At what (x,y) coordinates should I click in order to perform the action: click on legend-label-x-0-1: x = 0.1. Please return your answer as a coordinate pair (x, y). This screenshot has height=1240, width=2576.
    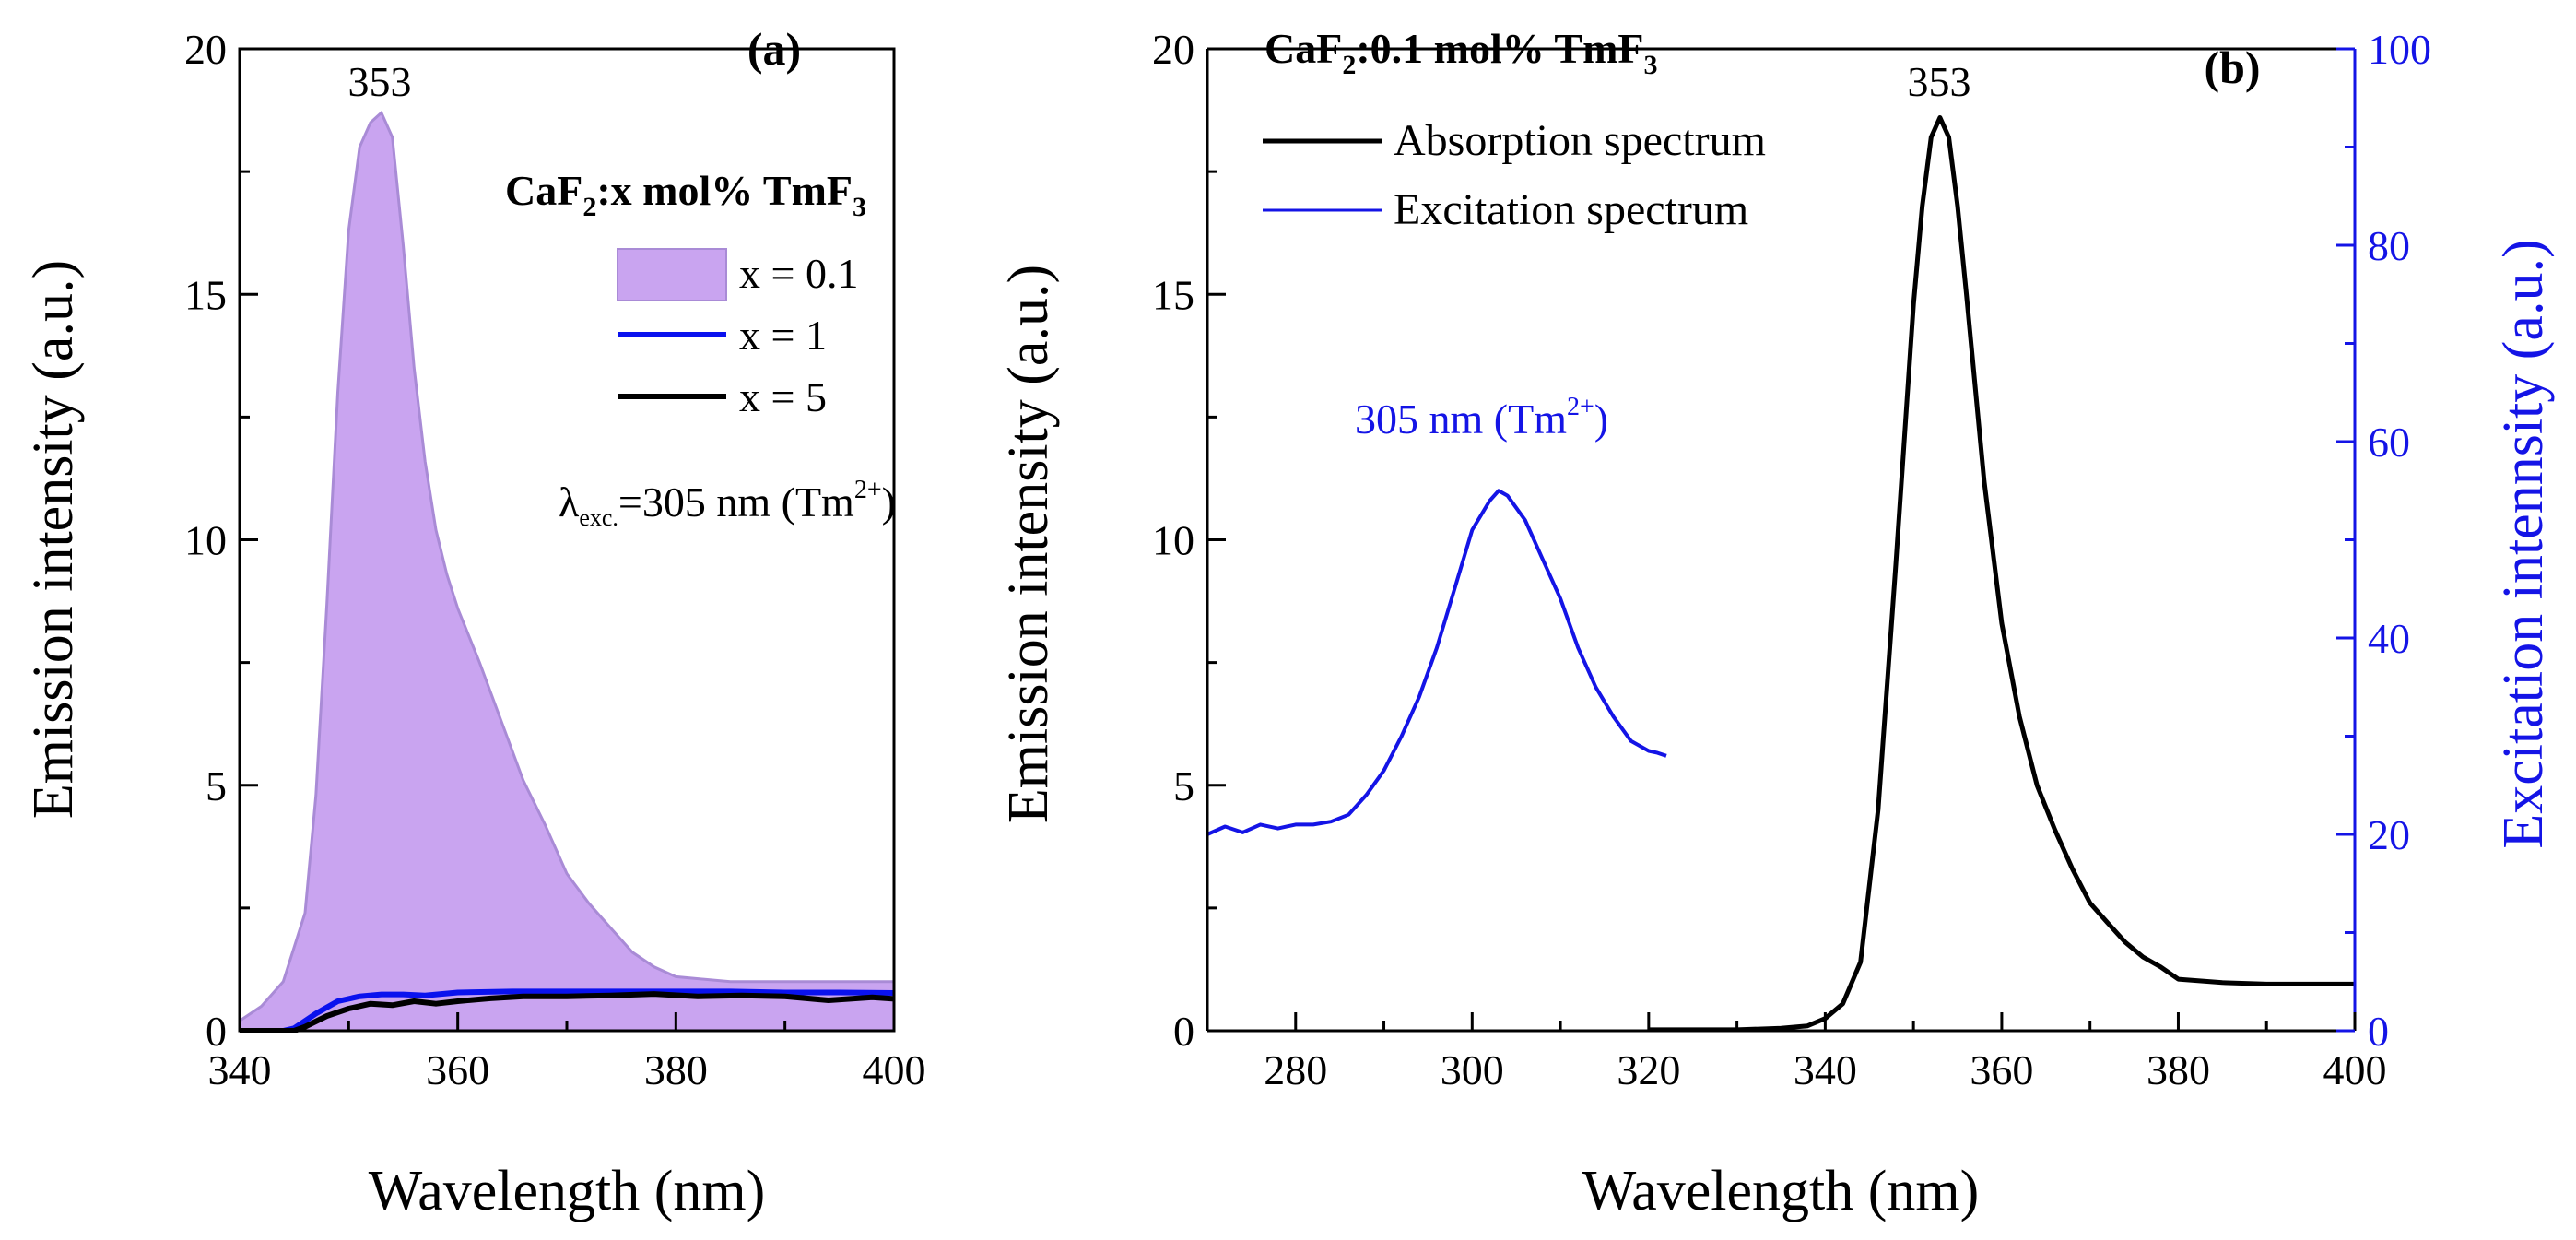
    Looking at the image, I should click on (798, 273).